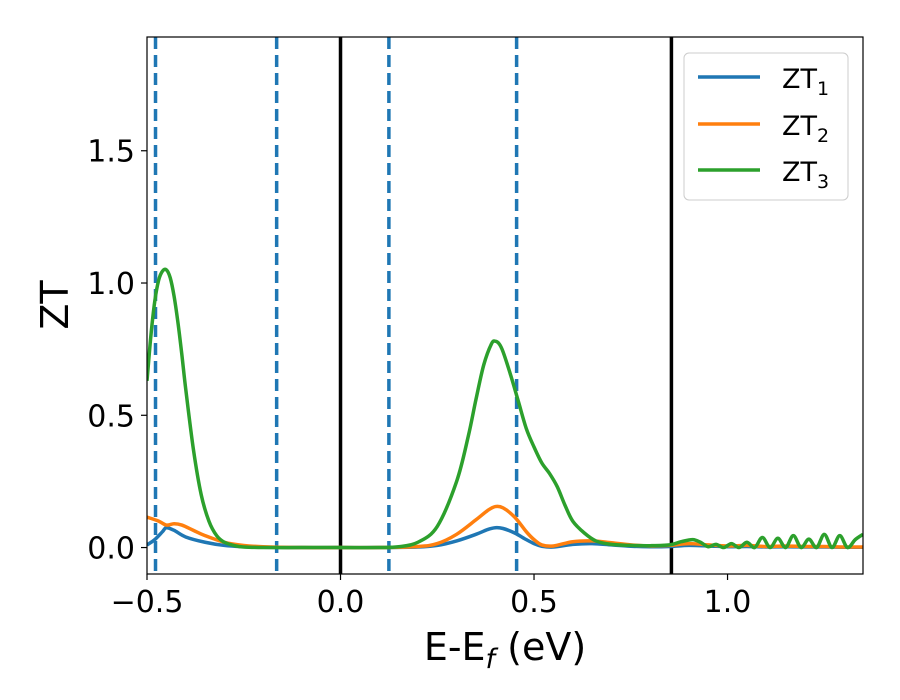  I want to click on x-axis-label: E-Ef (eV), so click(505, 650).